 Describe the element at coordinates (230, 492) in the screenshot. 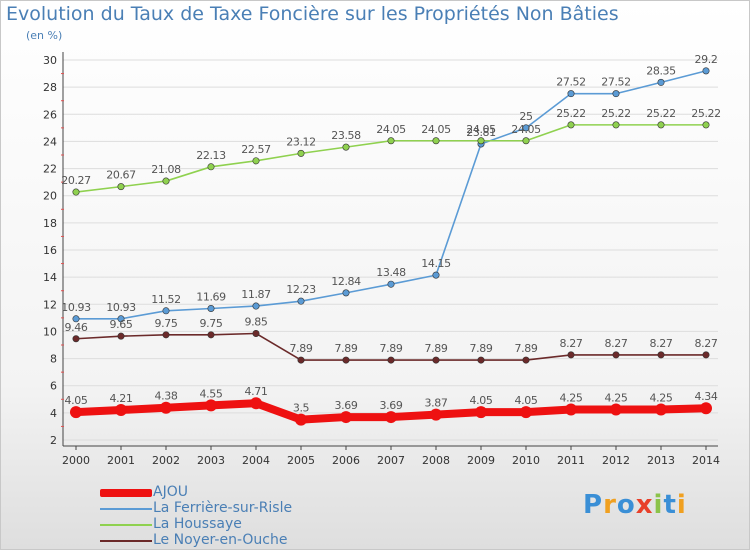

I see `legend-item-ajou: AJOU` at that location.